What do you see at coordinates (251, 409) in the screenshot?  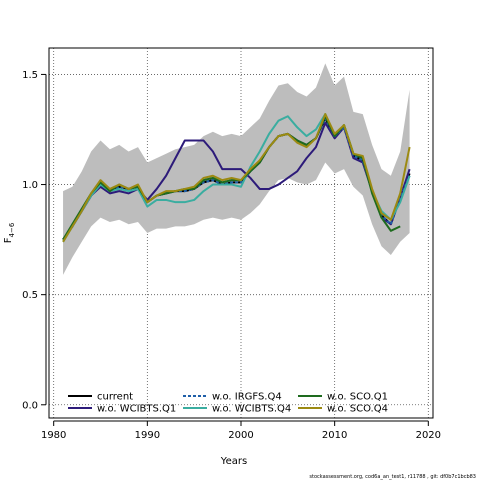 I see `legend-label-3: w.o. WCIBTS.Q4` at bounding box center [251, 409].